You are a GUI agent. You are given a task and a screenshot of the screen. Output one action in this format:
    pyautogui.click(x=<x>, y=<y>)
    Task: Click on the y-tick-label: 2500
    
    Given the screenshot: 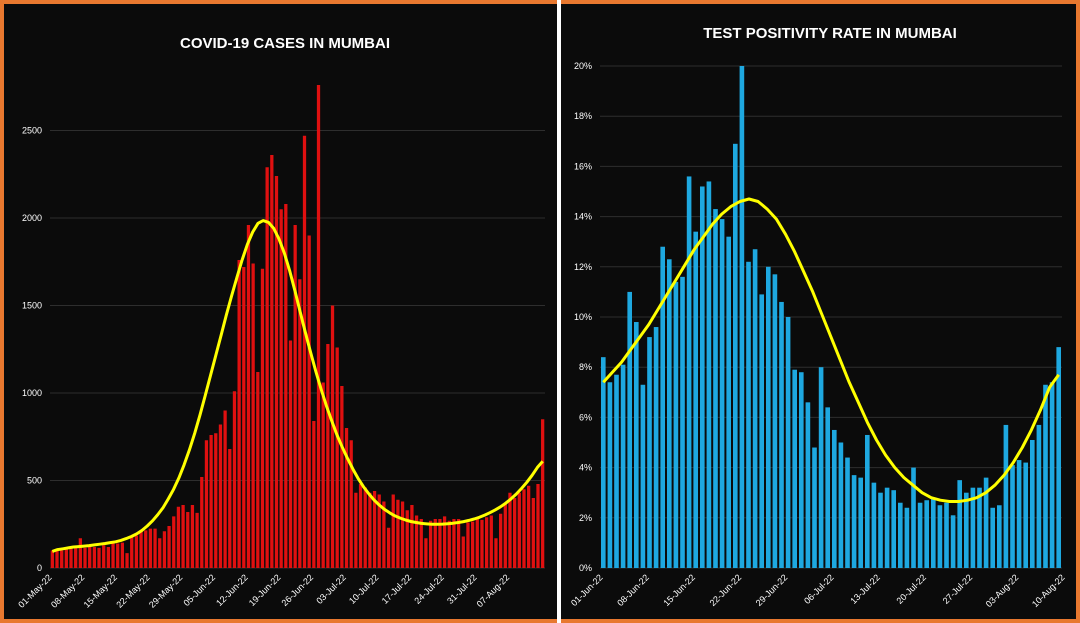 What is the action you would take?
    pyautogui.click(x=32, y=131)
    